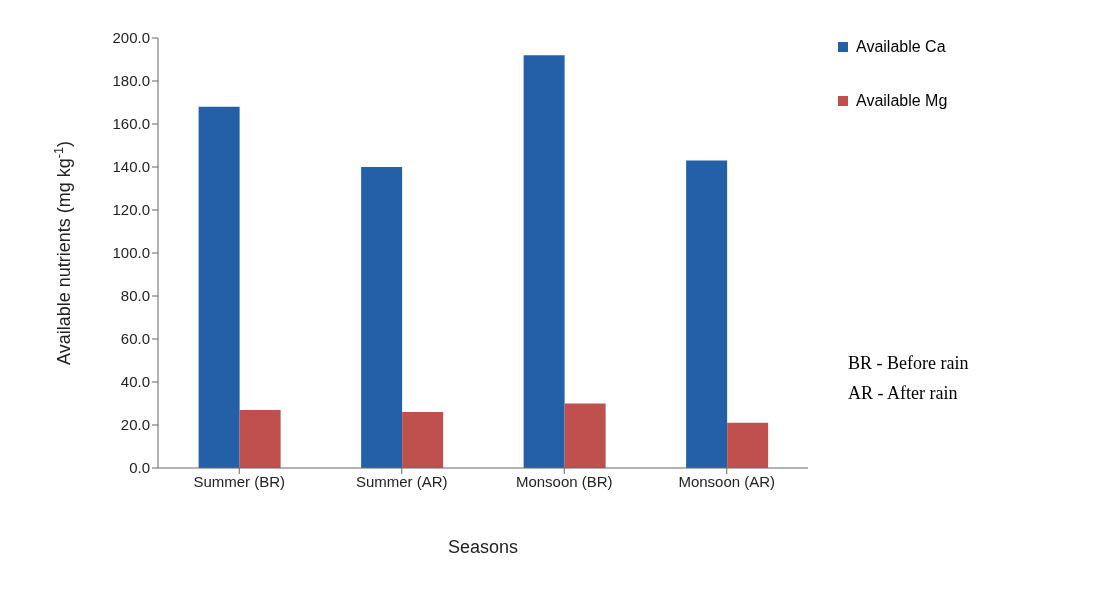  I want to click on legend-label: Available Ca, so click(901, 47).